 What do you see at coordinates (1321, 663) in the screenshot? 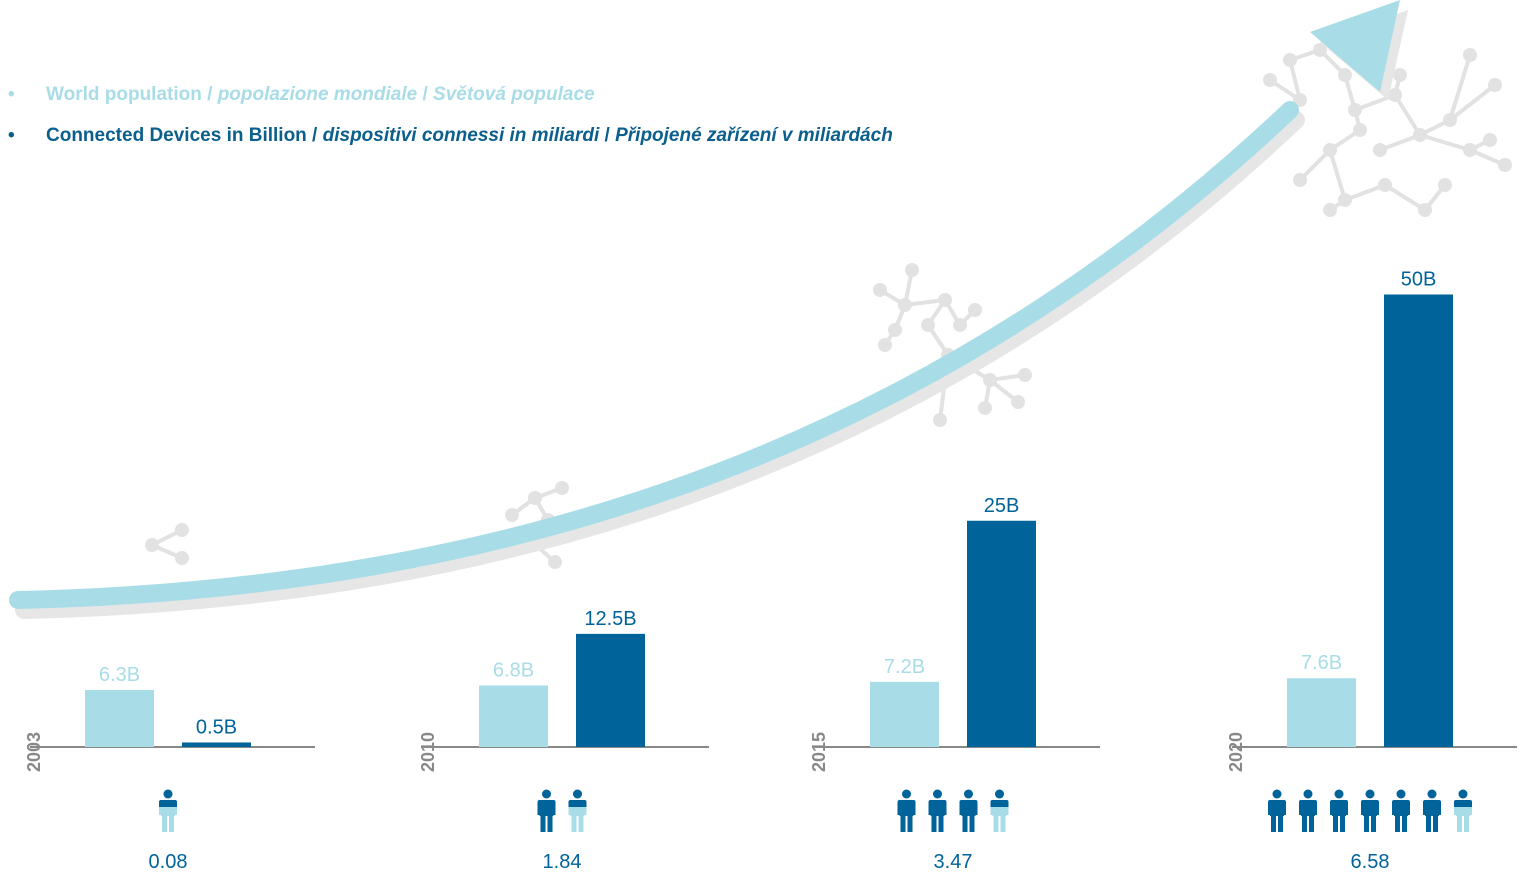
I see `data-label-population: 7.6B` at bounding box center [1321, 663].